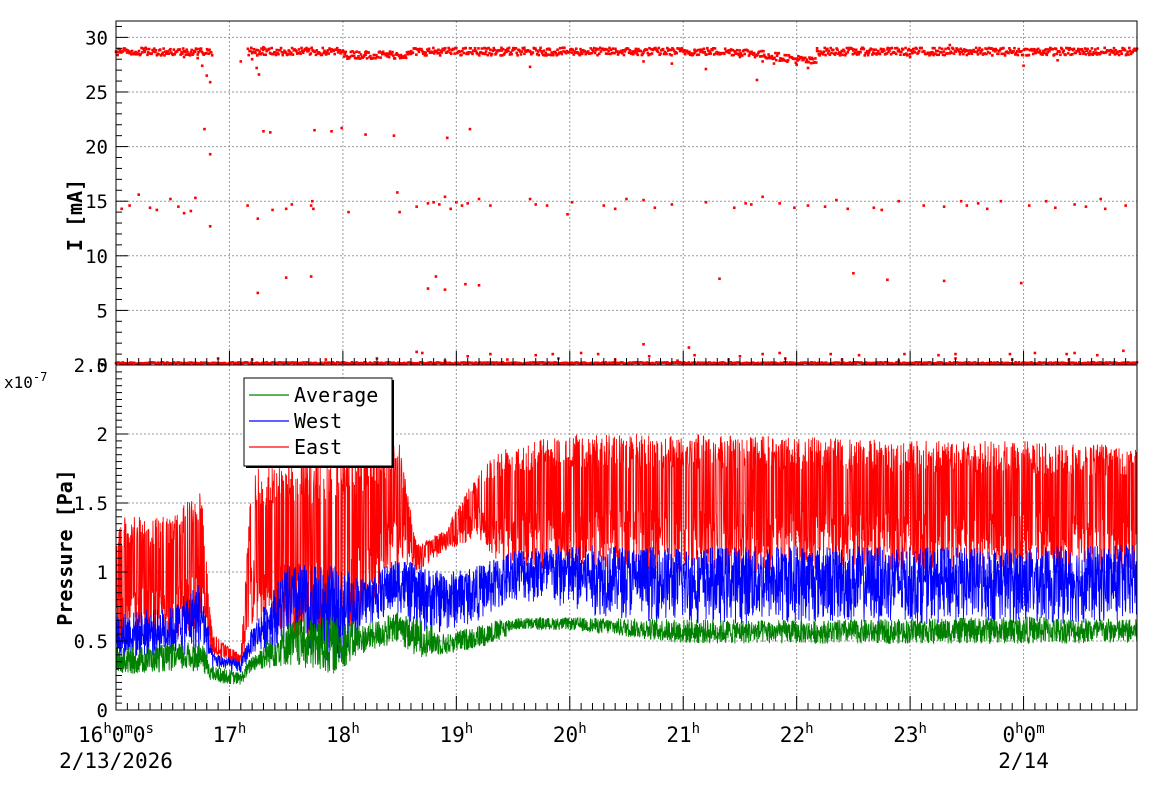 This screenshot has width=1158, height=786. What do you see at coordinates (230, 734) in the screenshot?
I see `x-tick-label: 17h` at bounding box center [230, 734].